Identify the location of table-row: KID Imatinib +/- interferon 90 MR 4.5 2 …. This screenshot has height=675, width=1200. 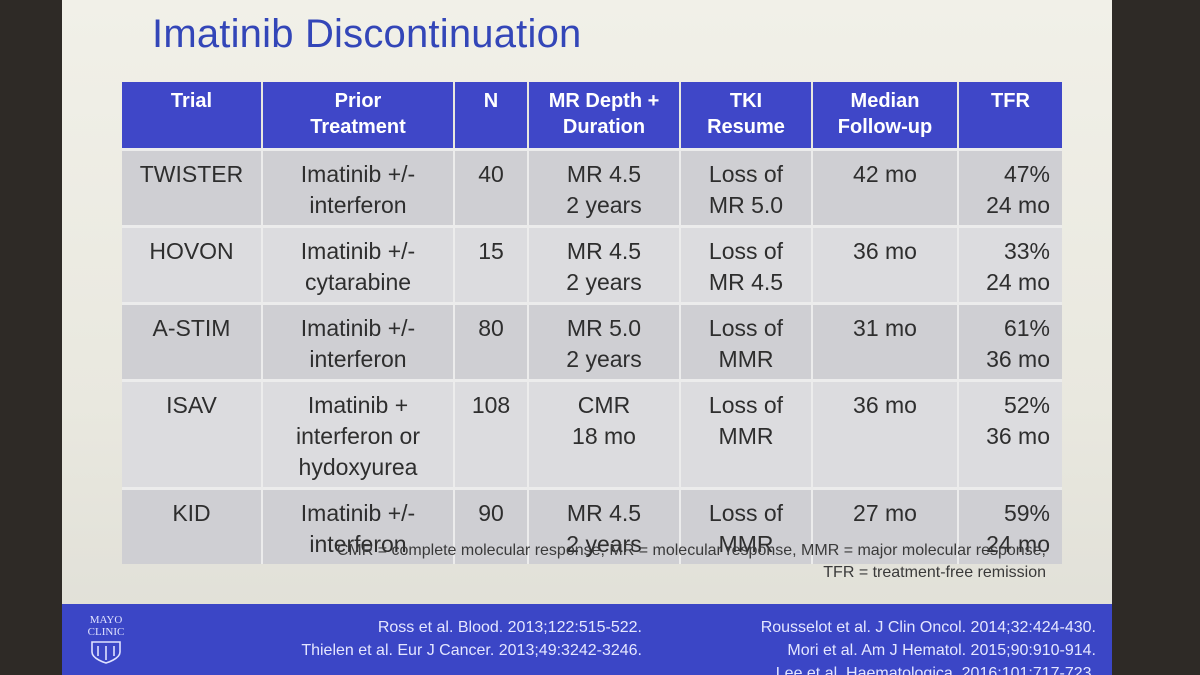
(592, 525).